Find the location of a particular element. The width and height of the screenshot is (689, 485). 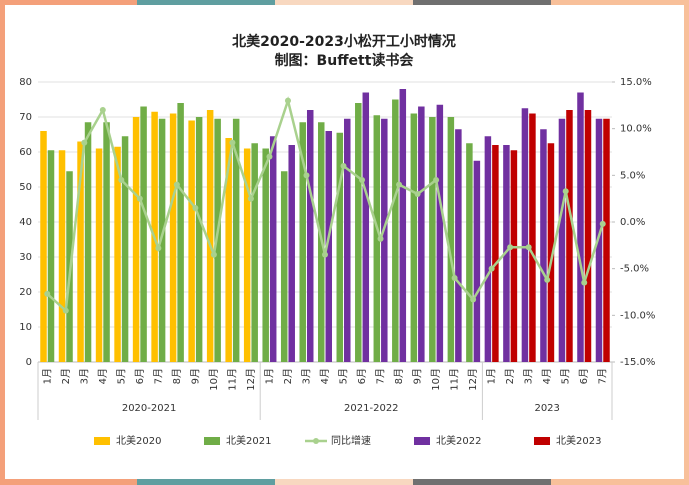

legend-label: 北美2021 is located at coordinates (248, 440).